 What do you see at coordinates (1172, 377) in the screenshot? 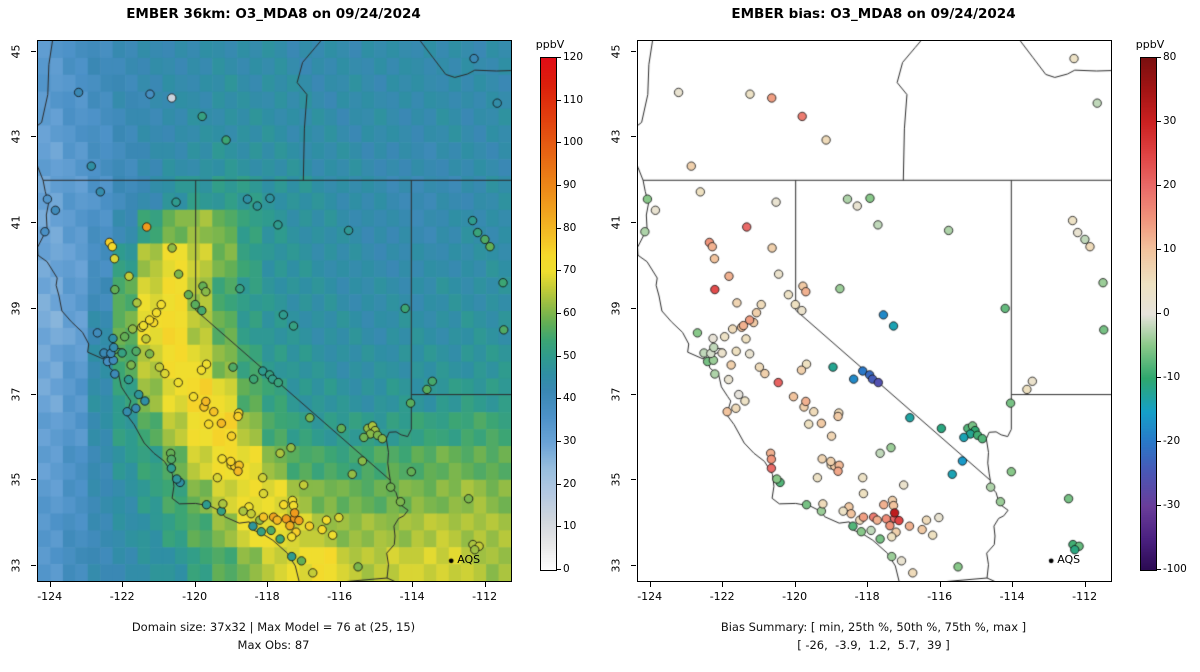
I see `colorbar-tick-label: -10` at bounding box center [1172, 377].